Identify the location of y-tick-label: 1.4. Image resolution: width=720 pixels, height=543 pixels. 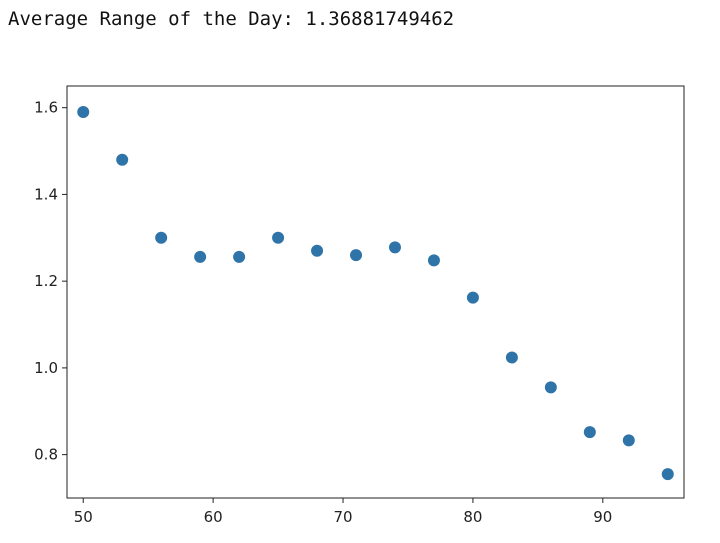
(46, 194).